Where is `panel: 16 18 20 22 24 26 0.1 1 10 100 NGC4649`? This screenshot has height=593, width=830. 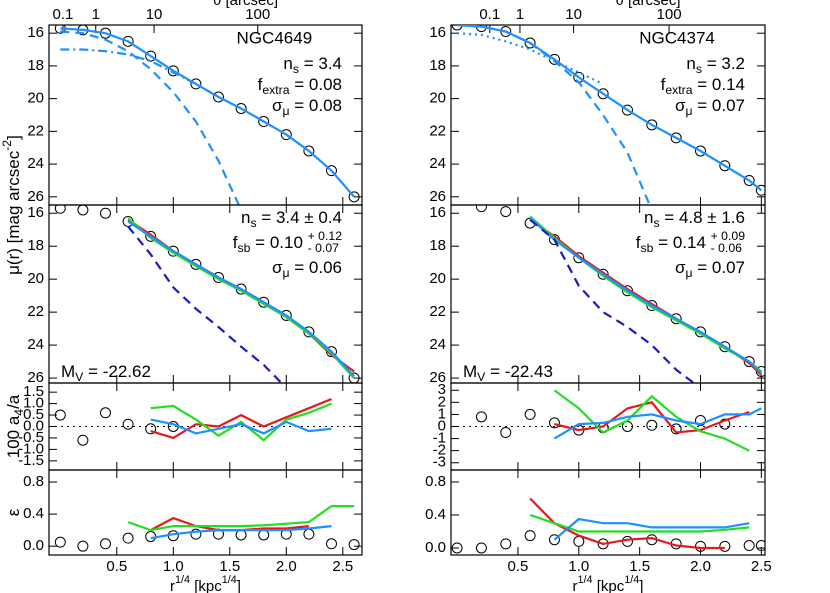
panel: 16 18 20 22 24 26 0.1 1 10 100 NGC4649 is located at coordinates (195, 106).